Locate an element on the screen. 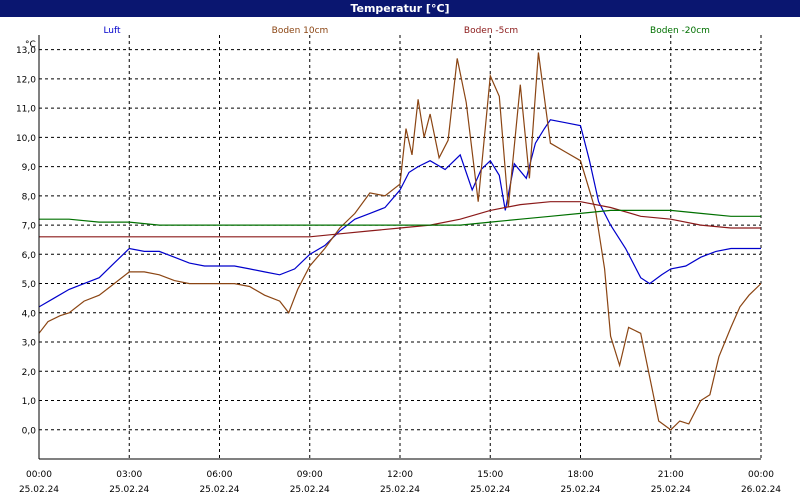  y-tick-label: 1,0 is located at coordinates (29, 402).